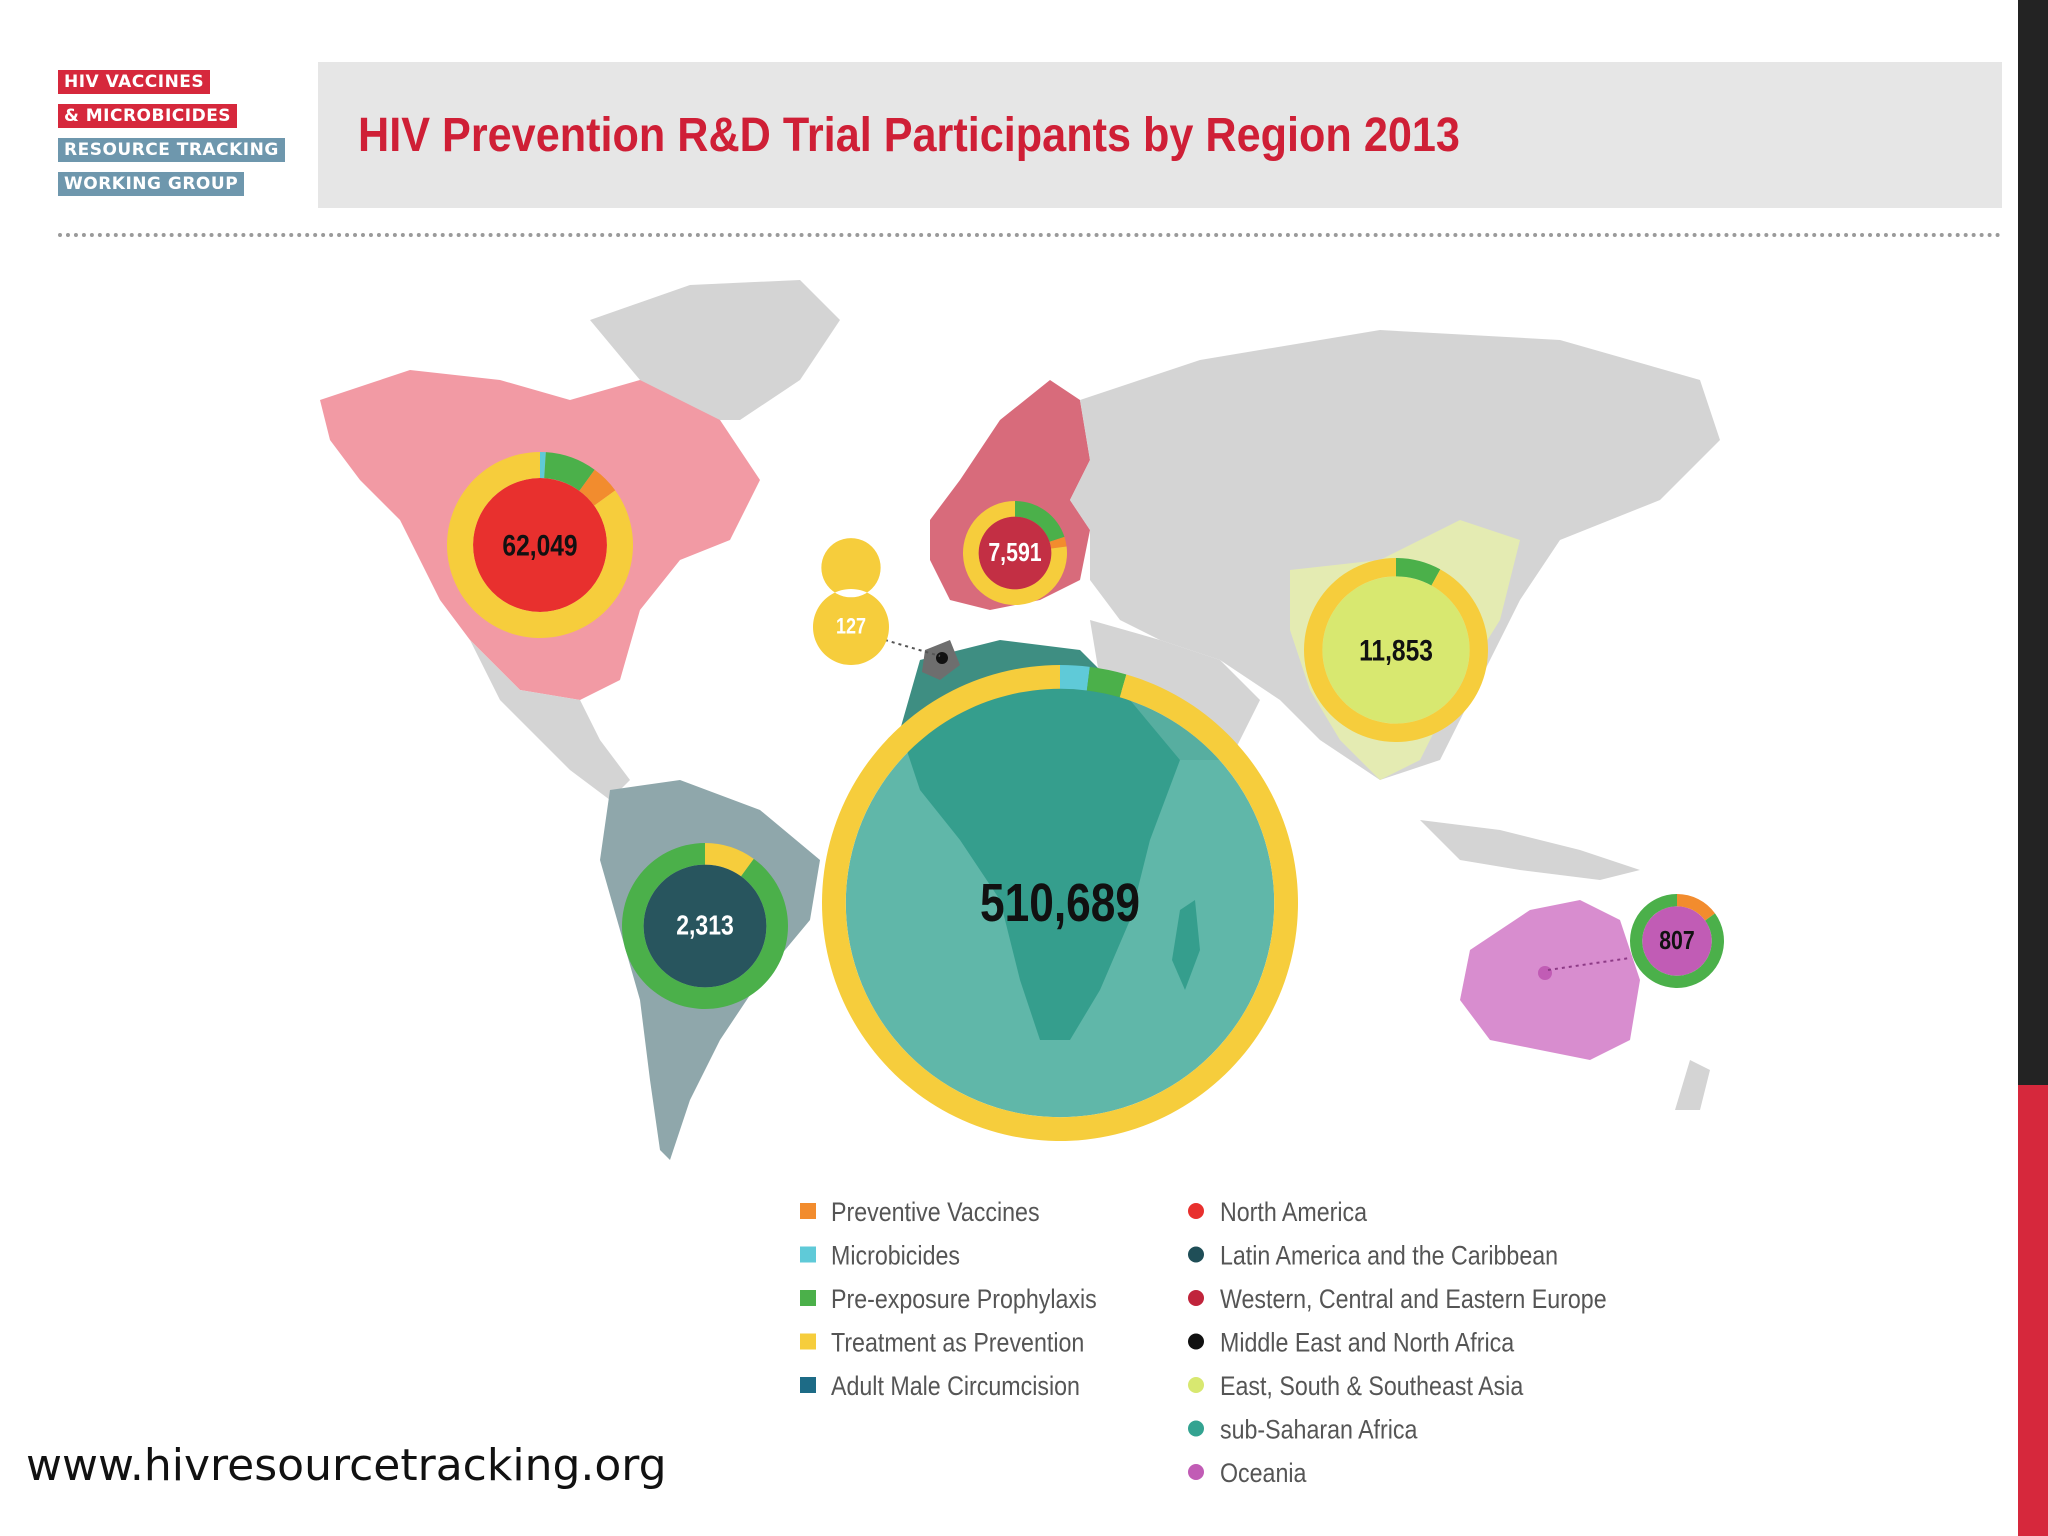 Image resolution: width=2048 pixels, height=1536 pixels. Describe the element at coordinates (2033, 542) in the screenshot. I see `side-bar-dark` at that location.